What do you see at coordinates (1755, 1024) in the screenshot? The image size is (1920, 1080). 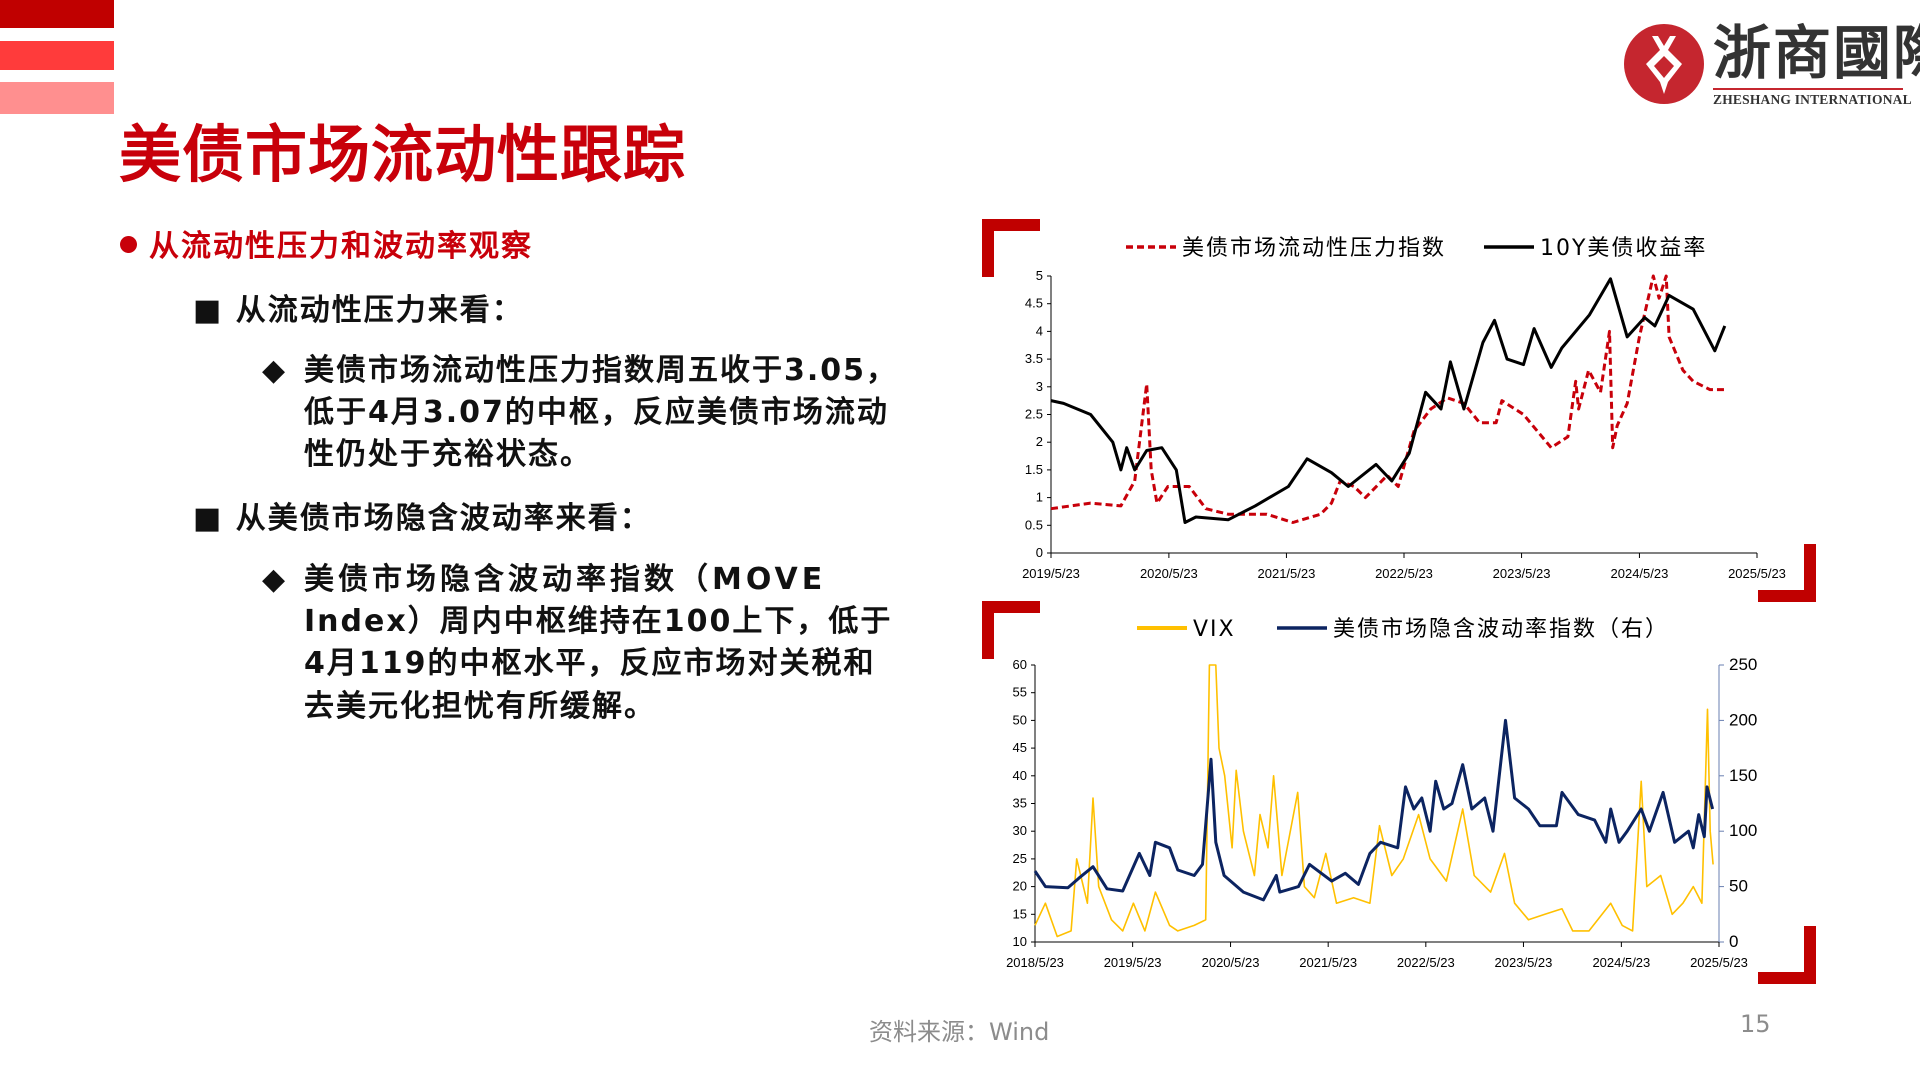 I see `page-number: 15` at bounding box center [1755, 1024].